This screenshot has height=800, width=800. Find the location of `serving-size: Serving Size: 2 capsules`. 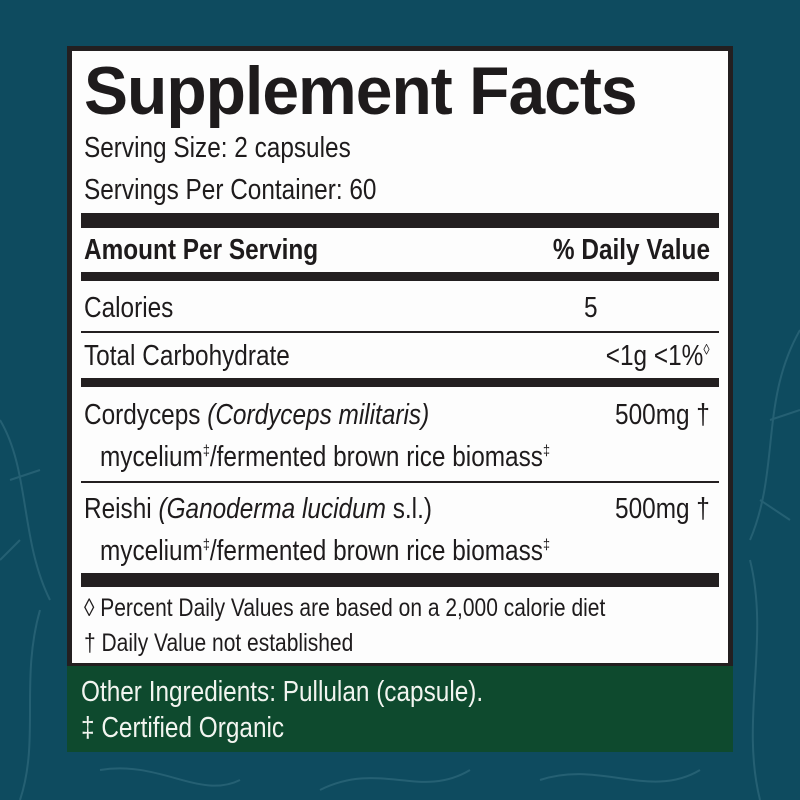

serving-size: Serving Size: 2 capsules is located at coordinates (217, 148).